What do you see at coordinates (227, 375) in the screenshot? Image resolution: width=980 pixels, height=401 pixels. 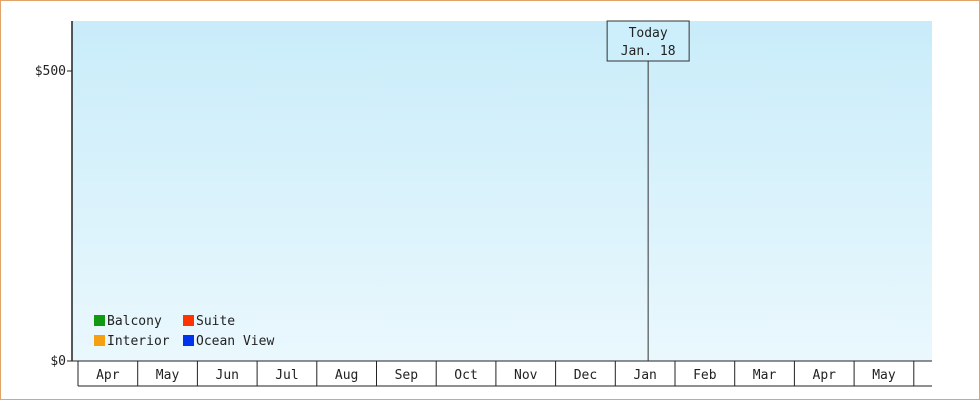 I see `x-month-label: Jun` at bounding box center [227, 375].